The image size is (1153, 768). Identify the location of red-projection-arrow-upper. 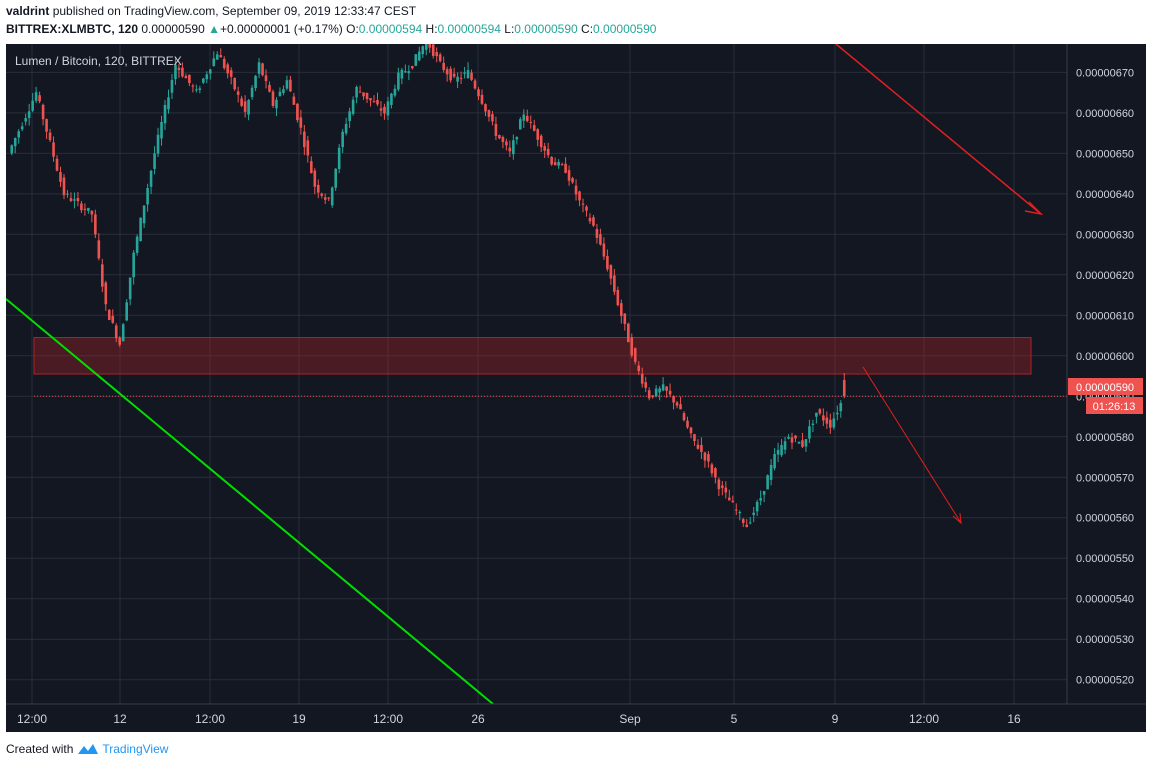
(938, 129).